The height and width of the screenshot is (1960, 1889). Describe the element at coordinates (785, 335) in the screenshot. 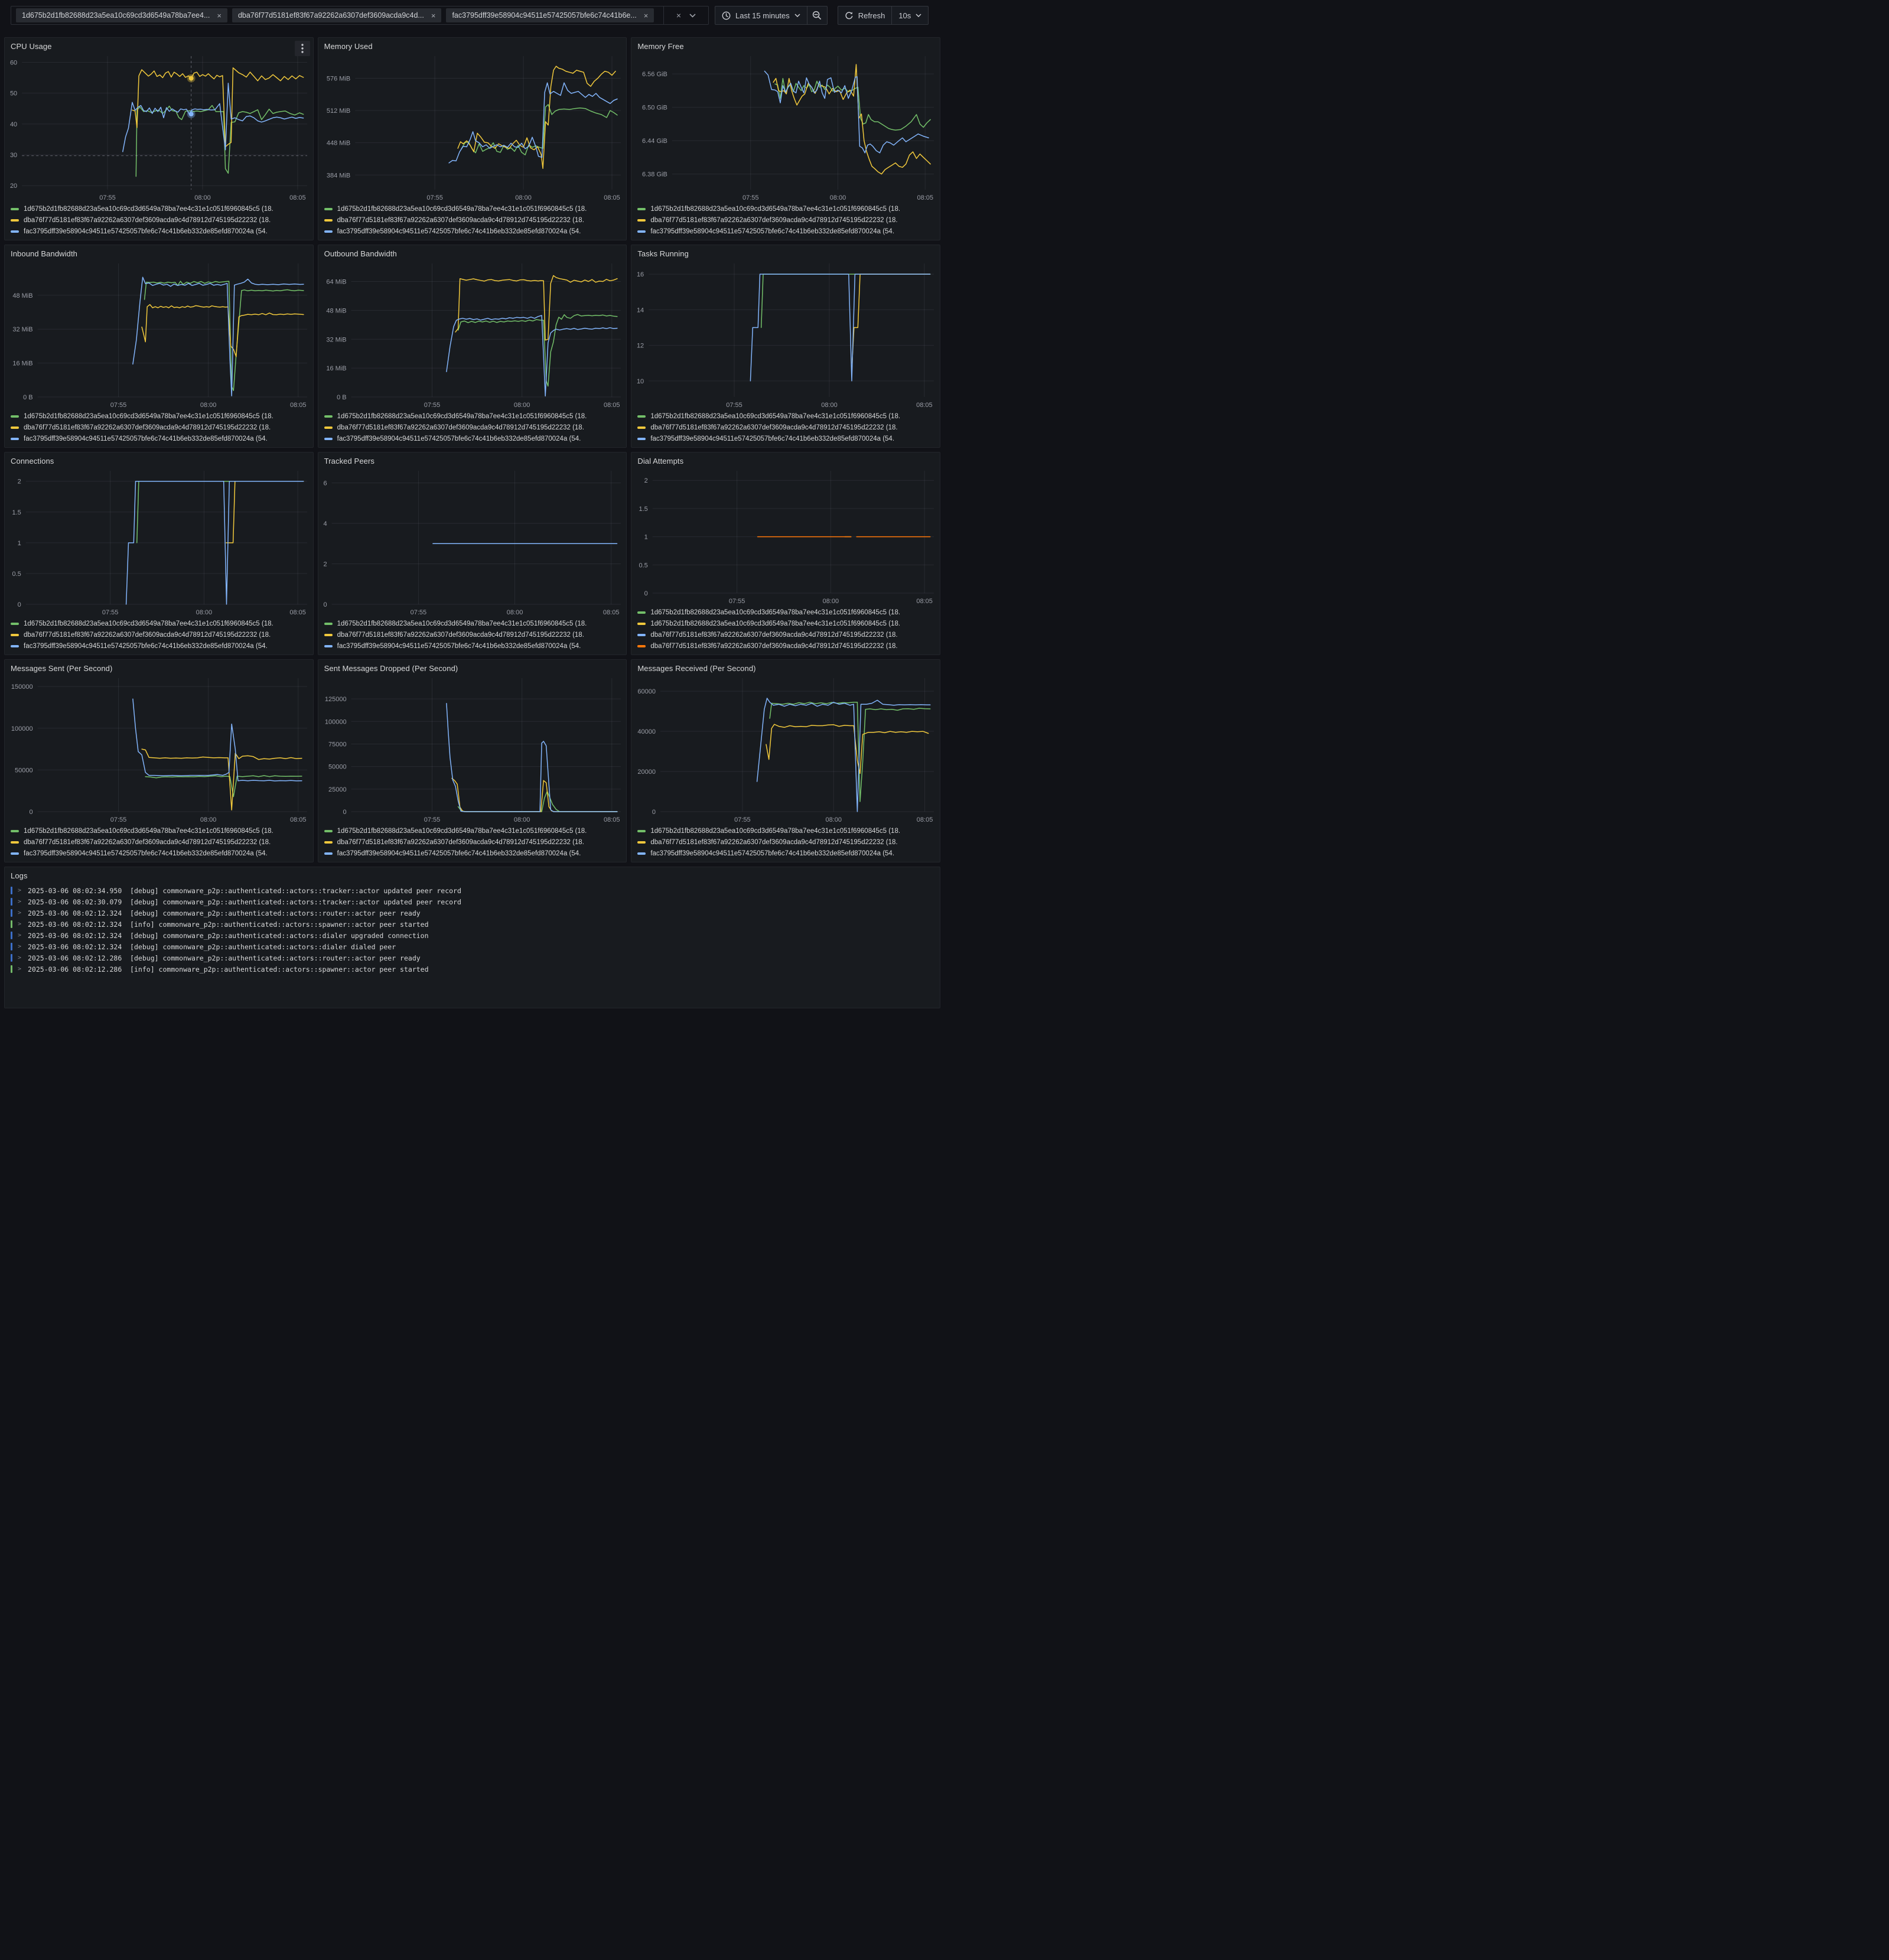

I see `chart-area: 10 12 14 16 07:55 08:00 08:05` at that location.